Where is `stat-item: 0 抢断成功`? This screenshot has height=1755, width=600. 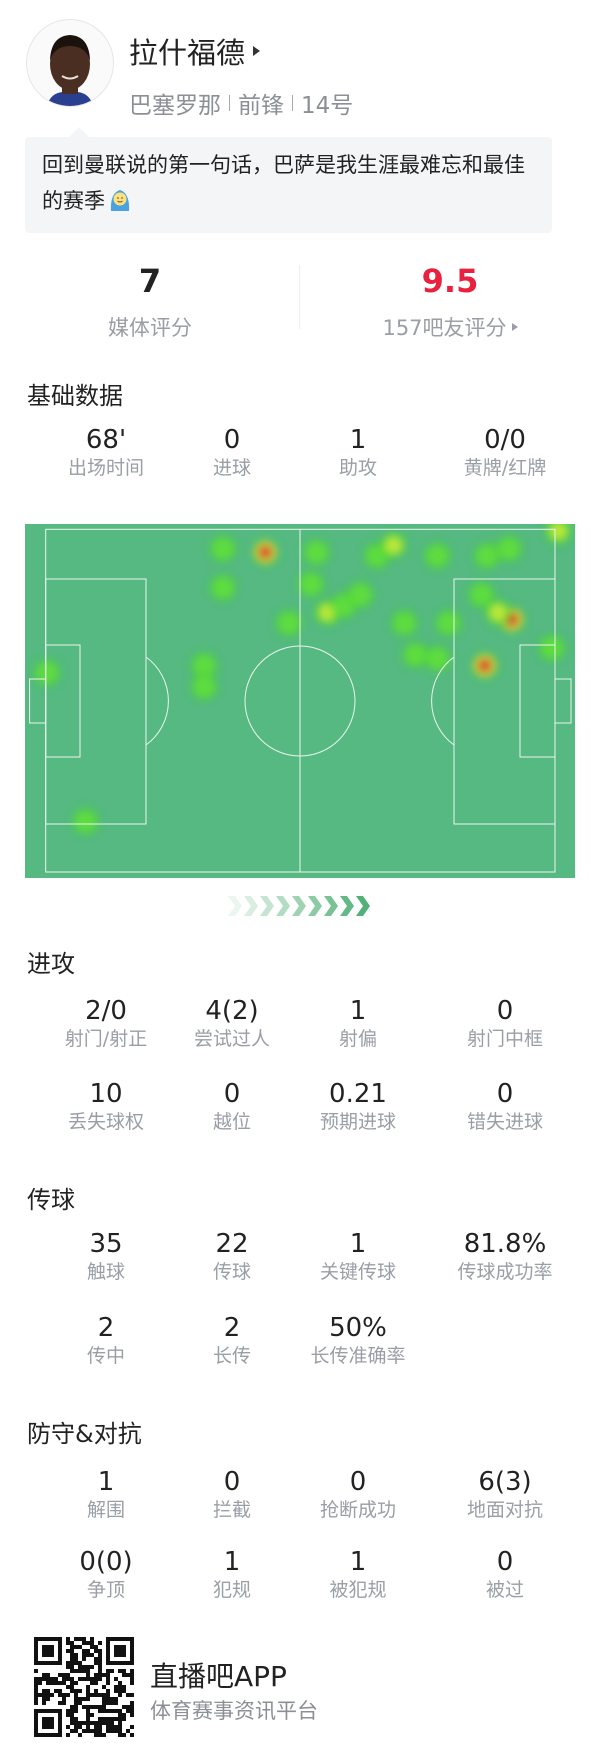
stat-item: 0 抢断成功 is located at coordinates (358, 1495).